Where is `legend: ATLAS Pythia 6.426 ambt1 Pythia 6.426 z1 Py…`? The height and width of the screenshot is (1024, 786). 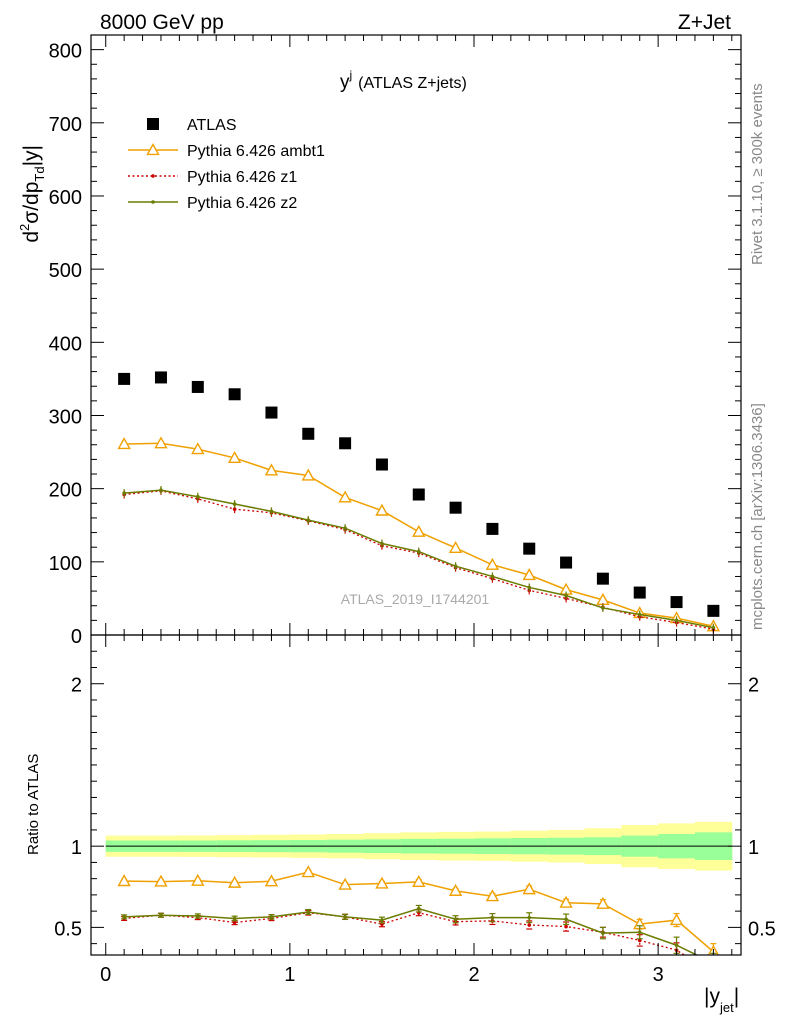 legend: ATLAS Pythia 6.426 ambt1 Pythia 6.426 z1 Py… is located at coordinates (226, 164).